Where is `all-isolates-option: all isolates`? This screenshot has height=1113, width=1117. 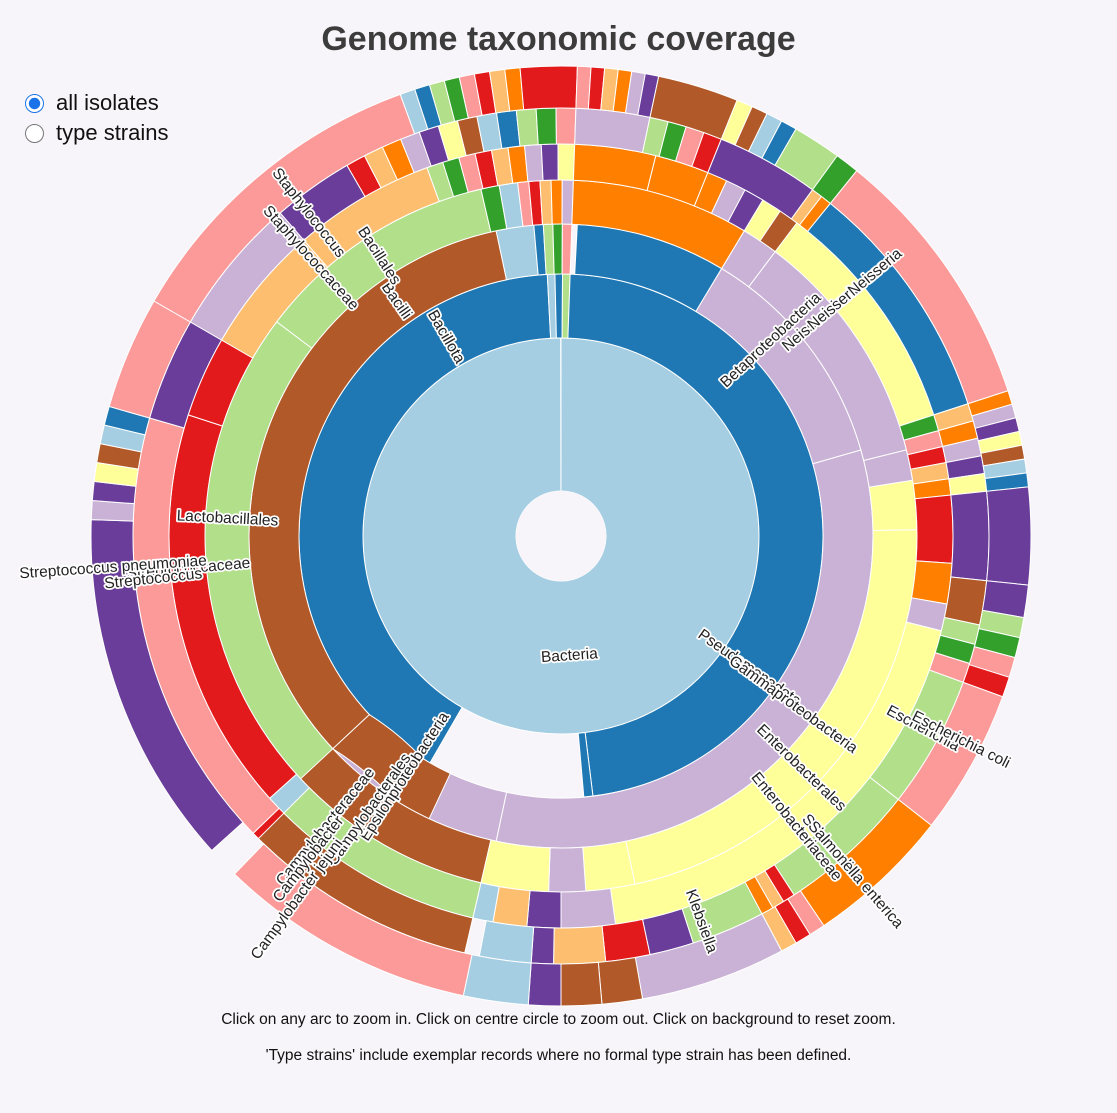
all-isolates-option: all isolates is located at coordinates (97, 103).